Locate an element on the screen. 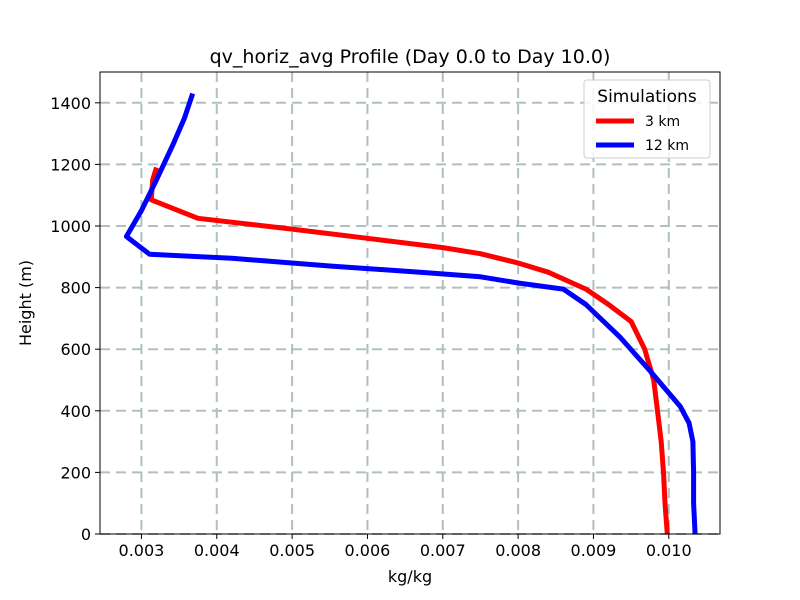 Image resolution: width=800 pixels, height=600 pixels. x-tick-label: 0.007 is located at coordinates (443, 550).